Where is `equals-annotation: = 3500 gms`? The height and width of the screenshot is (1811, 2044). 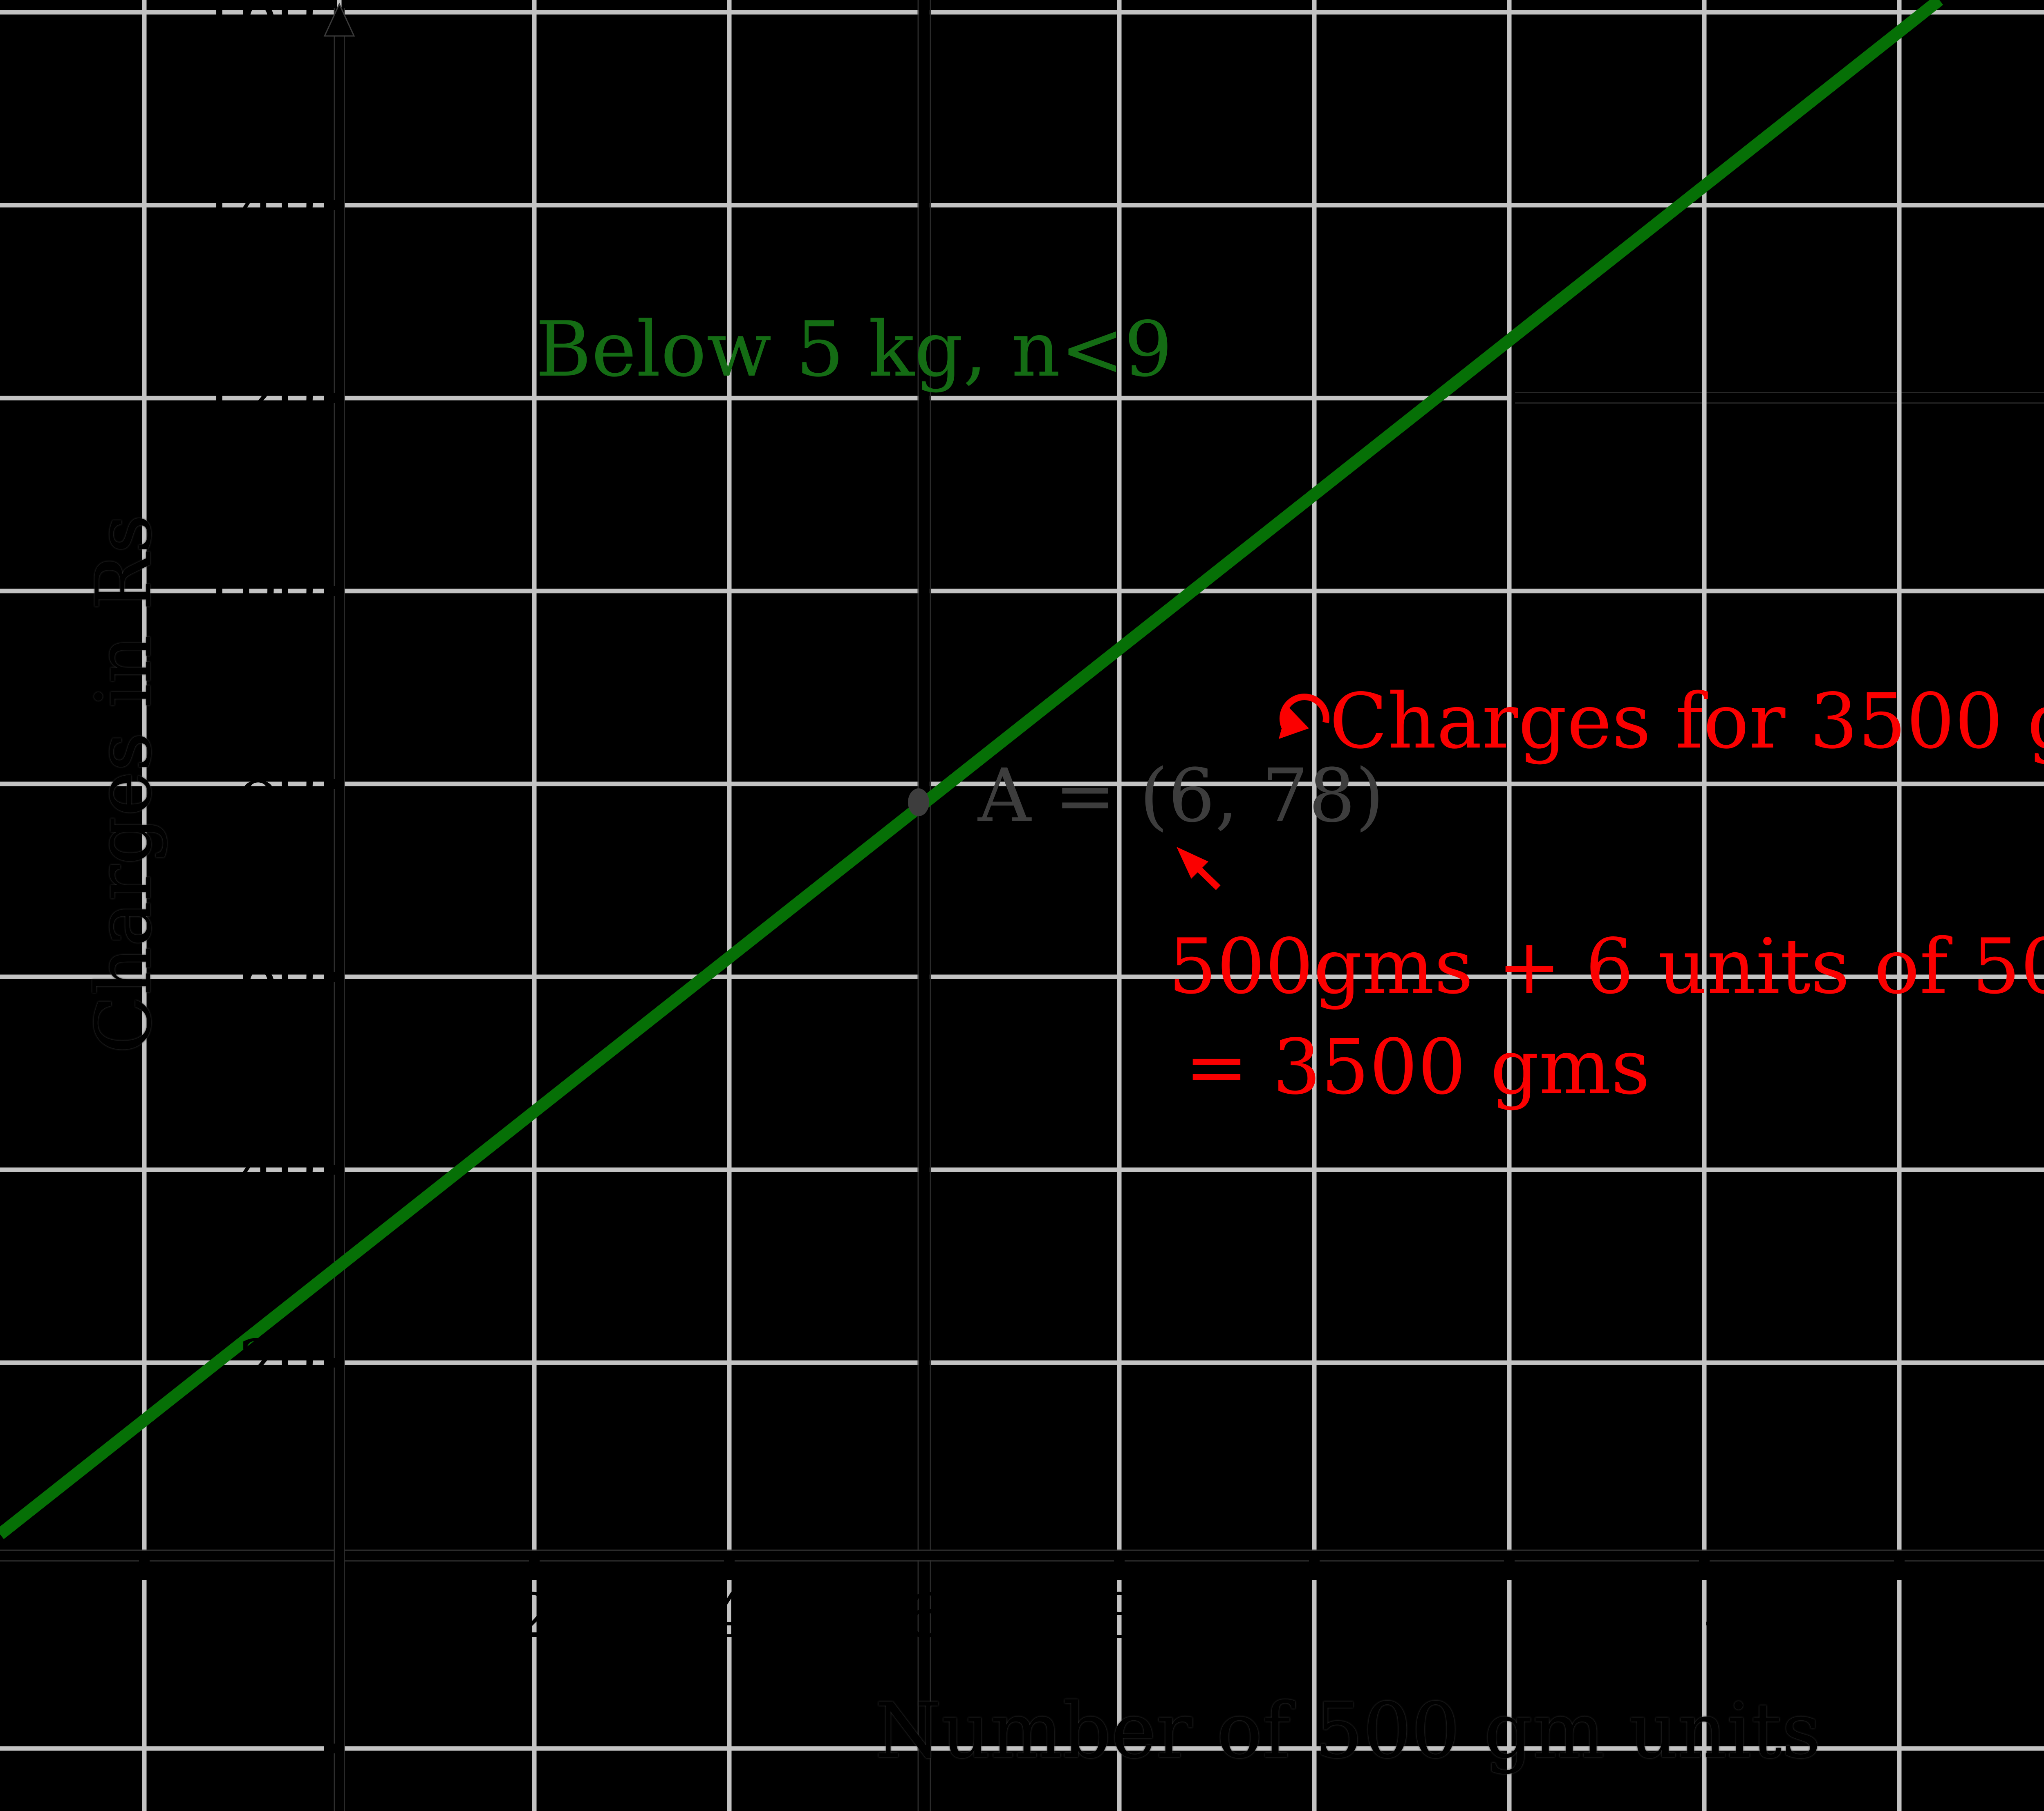
equals-annotation: = 3500 gms is located at coordinates (1418, 1067).